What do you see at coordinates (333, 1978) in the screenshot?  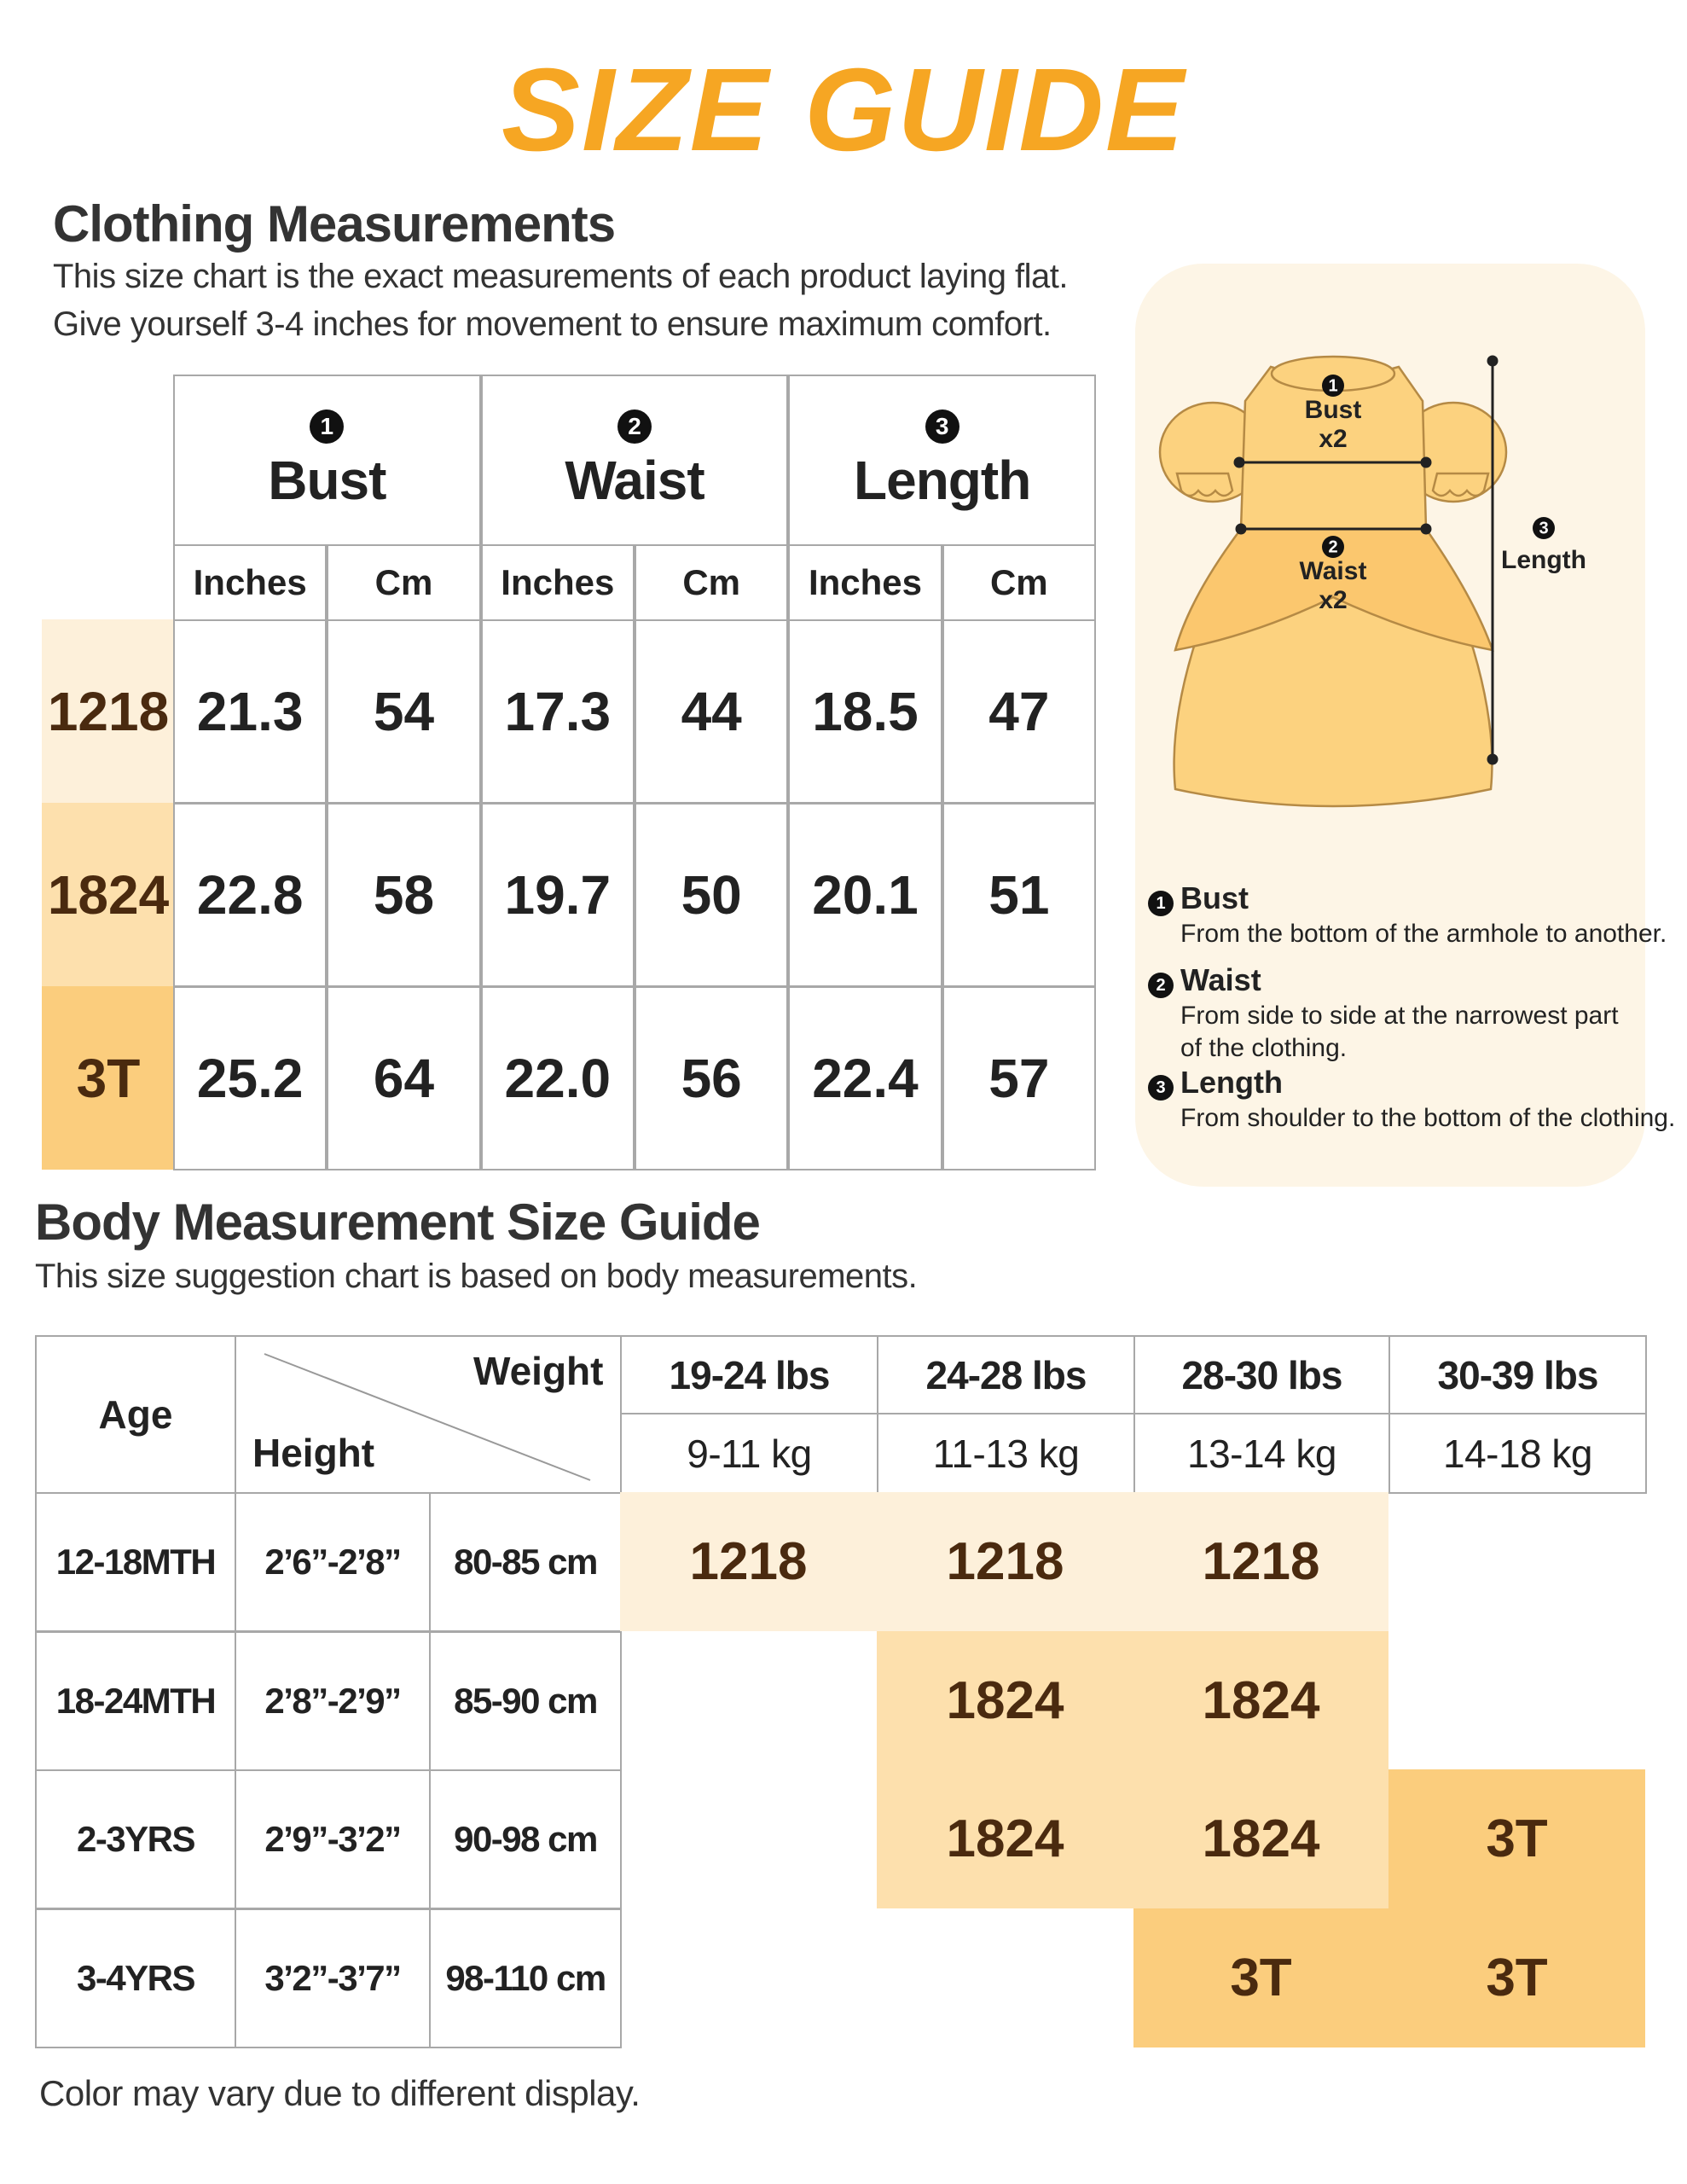 I see `height-ft: 3’2”-3’7”` at bounding box center [333, 1978].